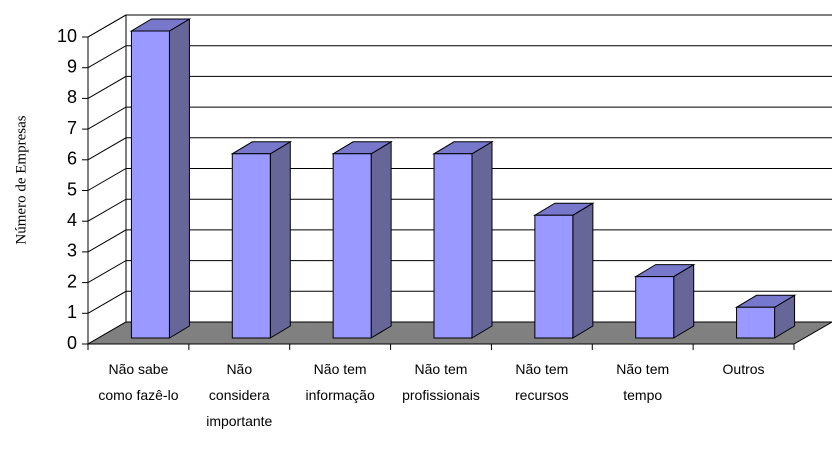  I want to click on y-tick-label: 9, so click(72, 66).